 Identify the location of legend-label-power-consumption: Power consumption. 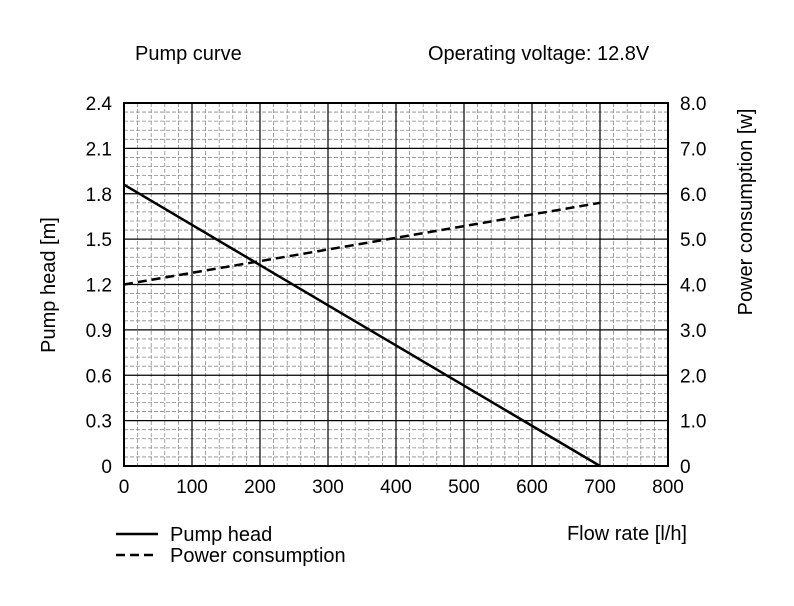
(258, 556).